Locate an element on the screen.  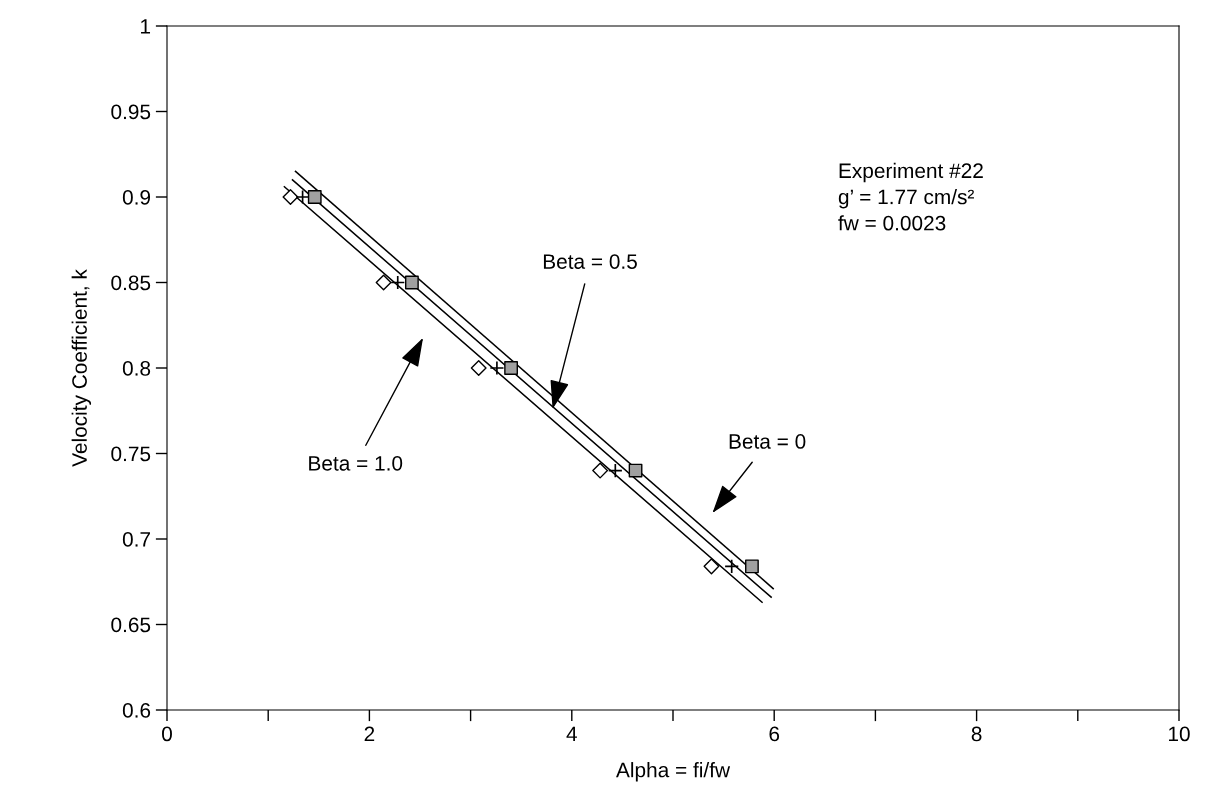
x-tick-label: 0 is located at coordinates (167, 734).